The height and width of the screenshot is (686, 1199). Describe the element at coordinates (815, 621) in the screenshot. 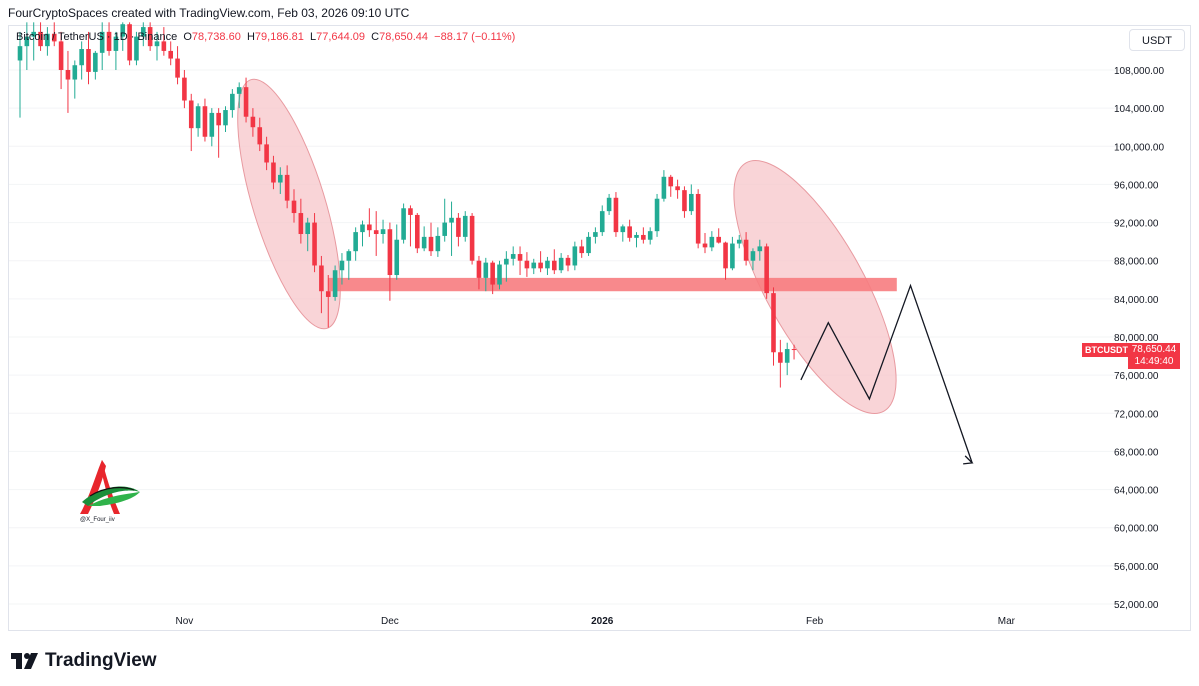

I see `x-tick-label: Feb` at that location.